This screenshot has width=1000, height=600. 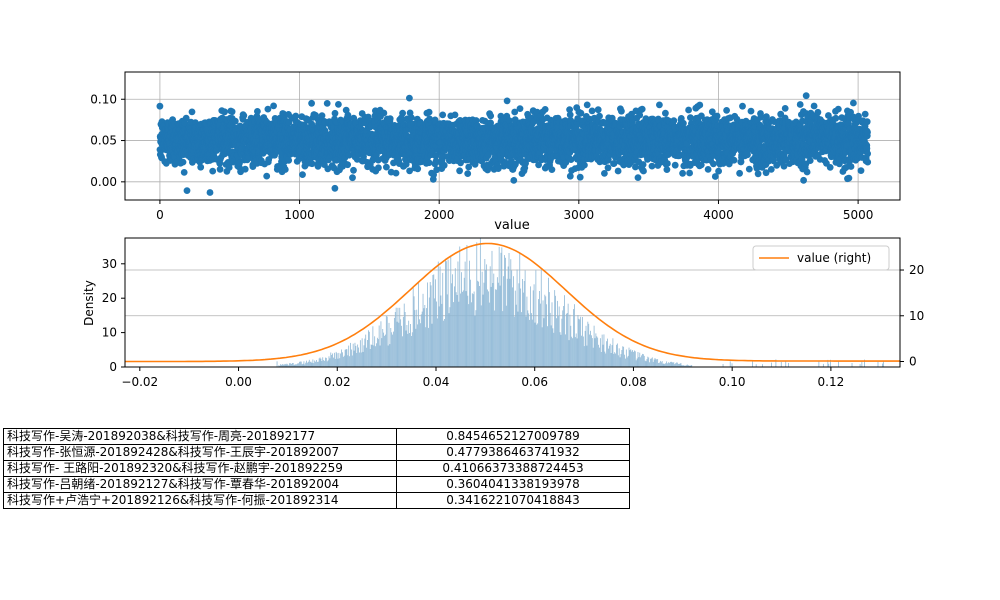 I want to click on scatter-points, so click(x=514, y=144).